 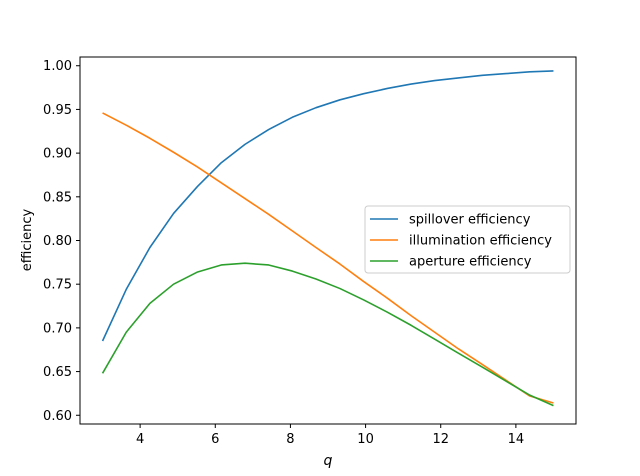 I want to click on x-tick-label: 14, so click(x=516, y=439).